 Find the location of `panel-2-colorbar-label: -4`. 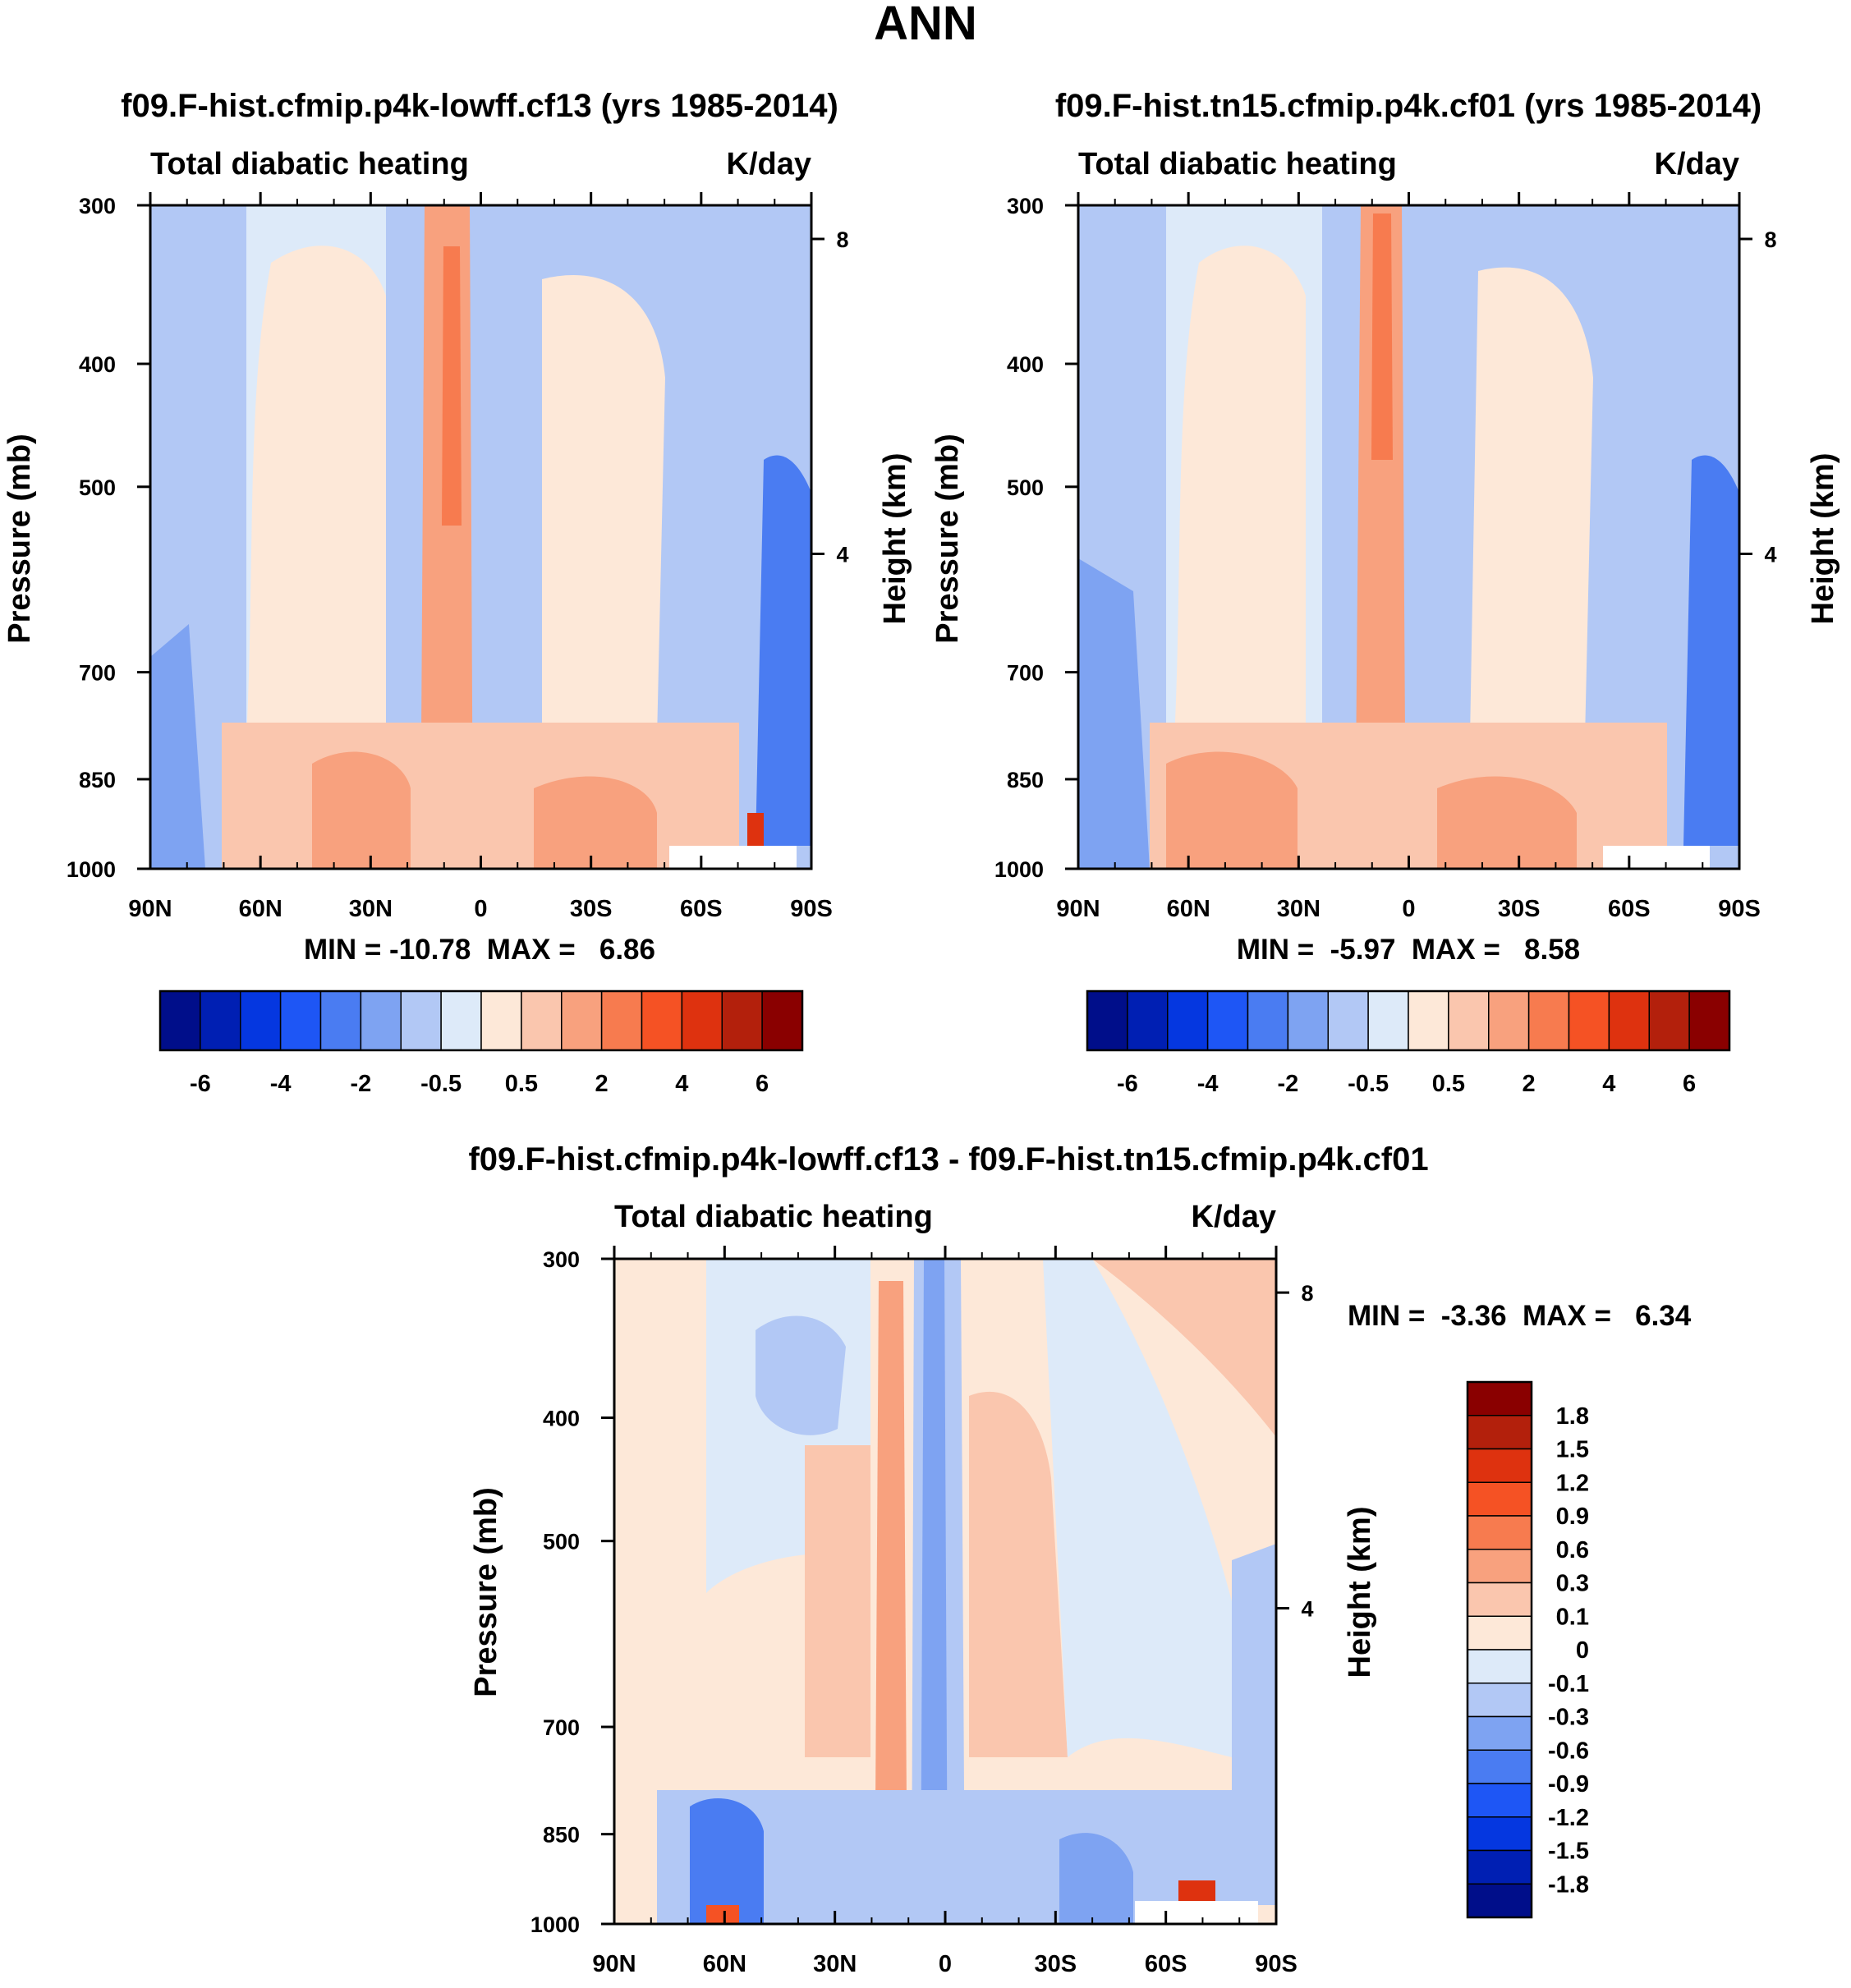

panel-2-colorbar-label: -4 is located at coordinates (1208, 1084).